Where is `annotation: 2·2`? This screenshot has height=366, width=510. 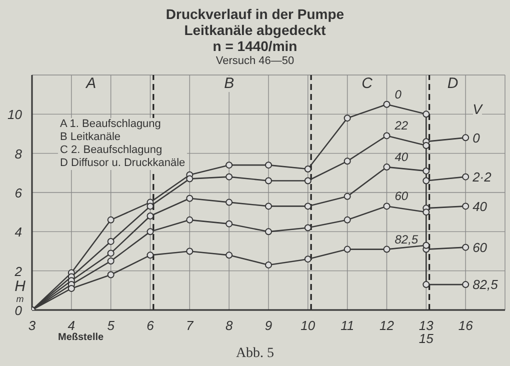
annotation: 2·2 is located at coordinates (482, 176).